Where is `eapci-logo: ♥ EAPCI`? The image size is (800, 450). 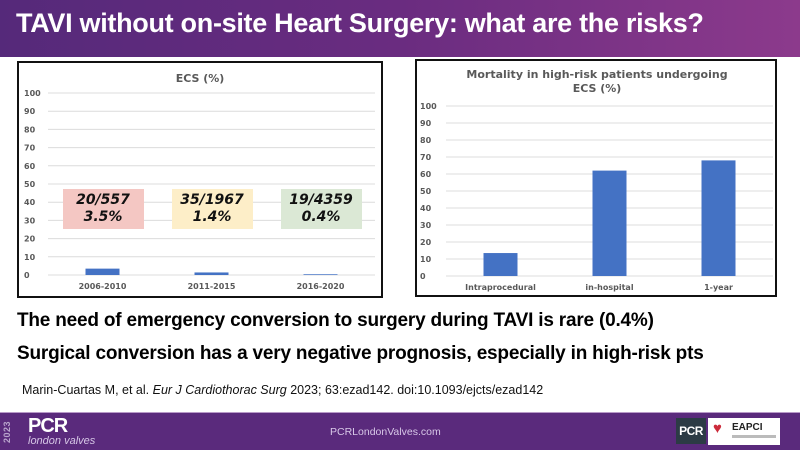 eapci-logo: ♥ EAPCI is located at coordinates (744, 431).